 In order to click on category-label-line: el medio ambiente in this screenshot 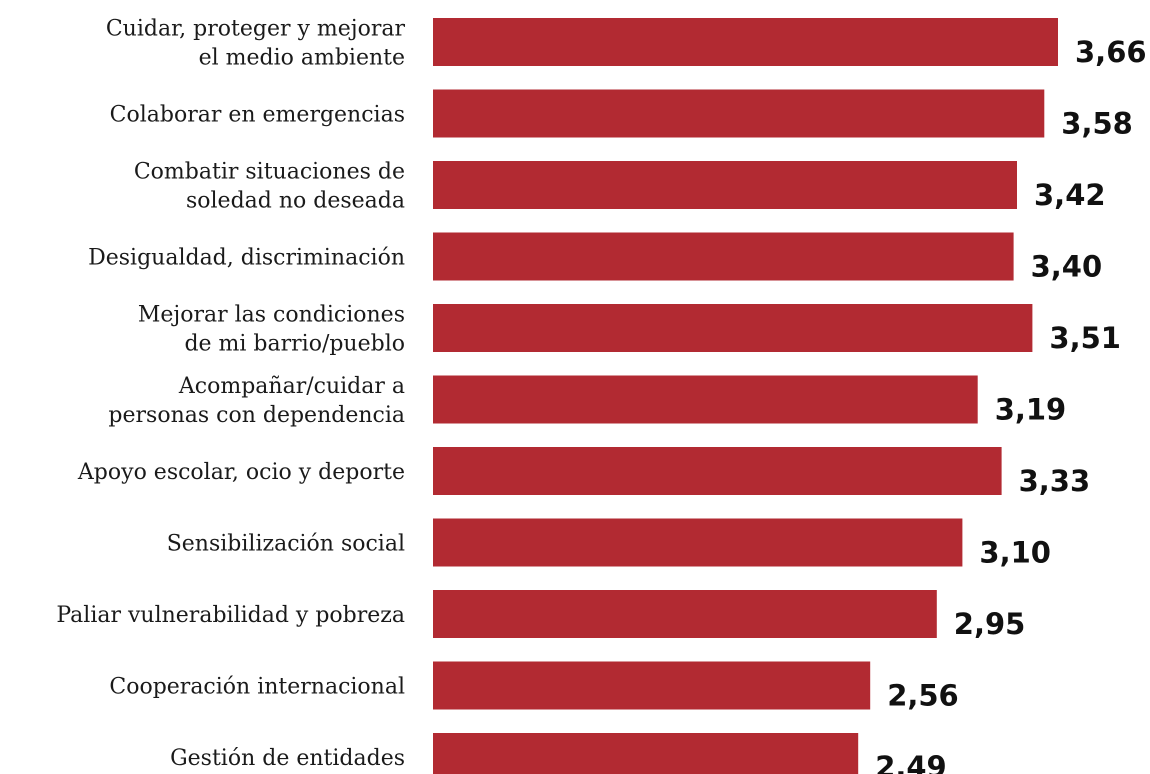, I will do `click(302, 58)`.